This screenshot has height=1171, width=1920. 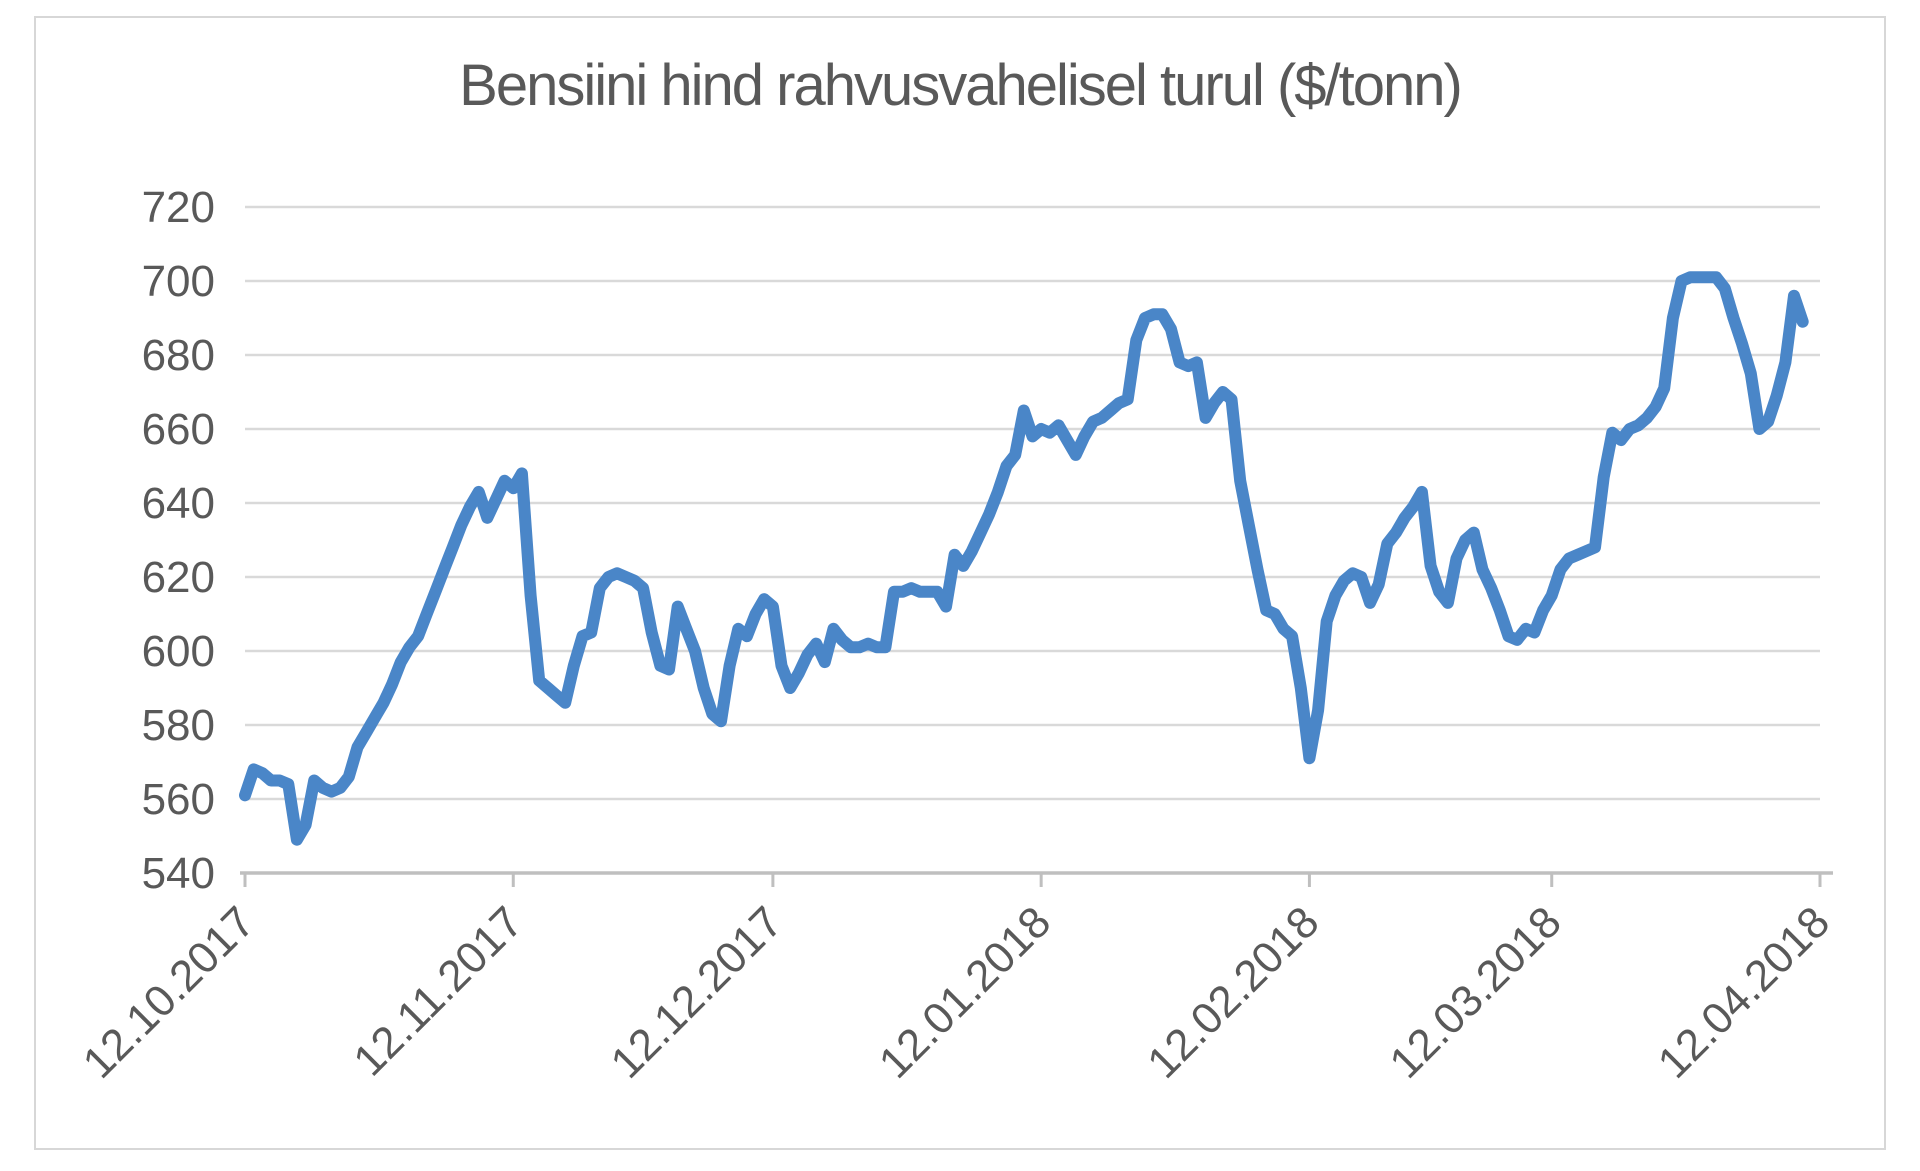 I want to click on y-axis-label-700: 700, so click(x=178, y=281).